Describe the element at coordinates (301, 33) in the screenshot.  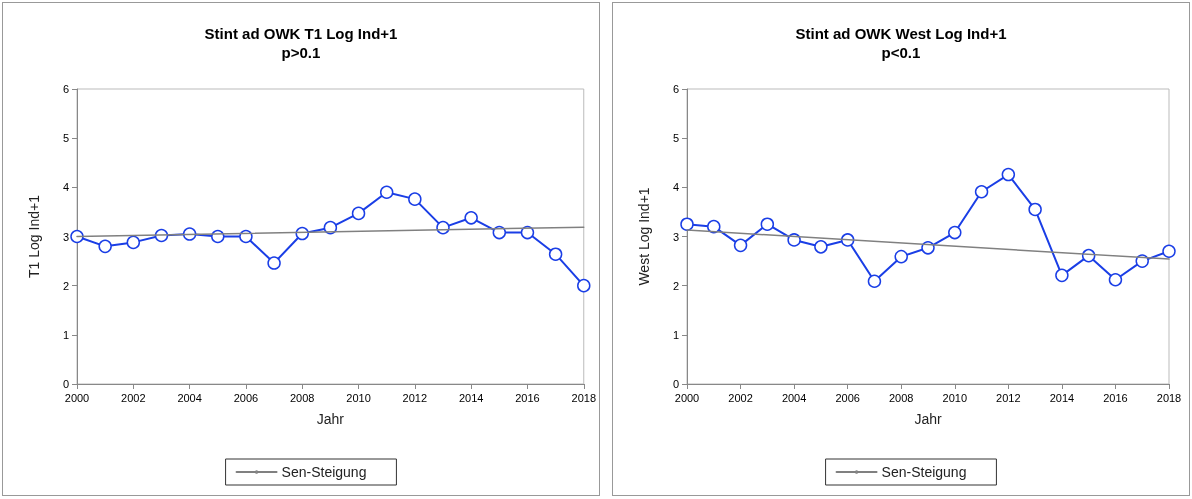
I see `chart-title: Stint ad OWK T1 Log Ind+1` at that location.